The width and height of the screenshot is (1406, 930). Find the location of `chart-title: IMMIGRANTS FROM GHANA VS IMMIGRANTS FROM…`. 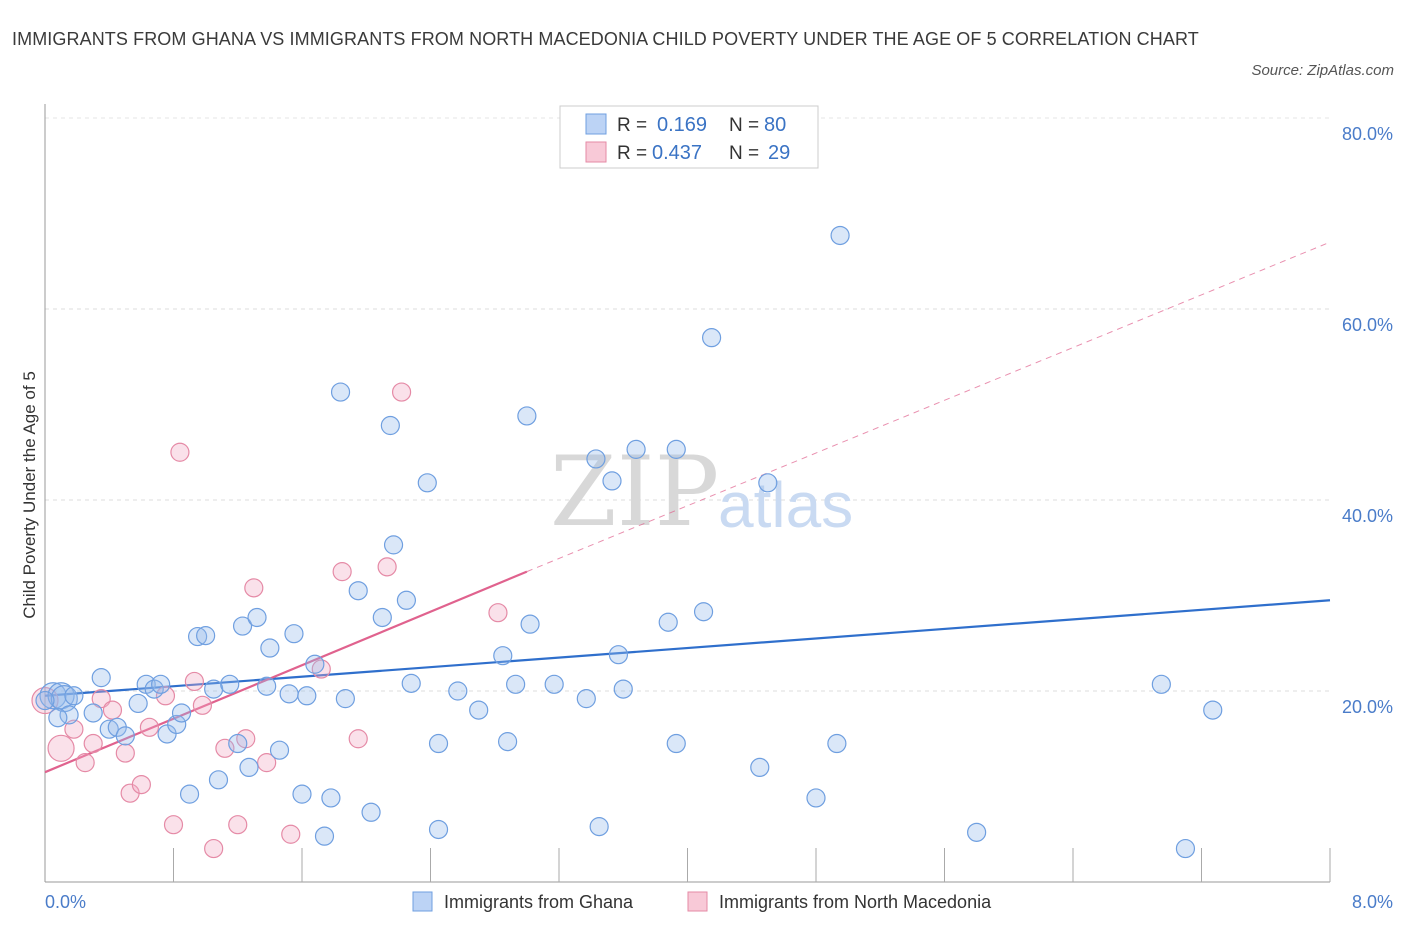

chart-title: IMMIGRANTS FROM GHANA VS IMMIGRANTS FROM… is located at coordinates (605, 39).